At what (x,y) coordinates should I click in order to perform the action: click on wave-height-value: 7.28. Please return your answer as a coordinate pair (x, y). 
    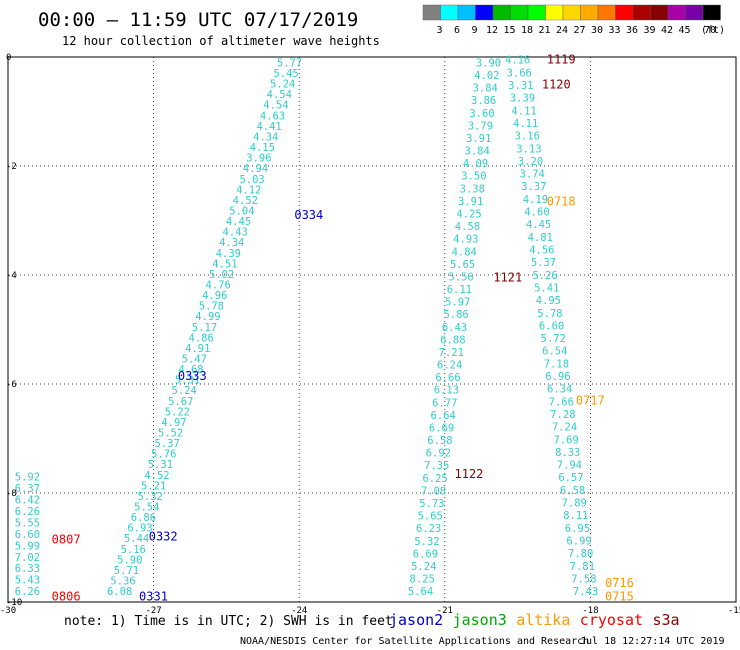
    Looking at the image, I should click on (562, 415).